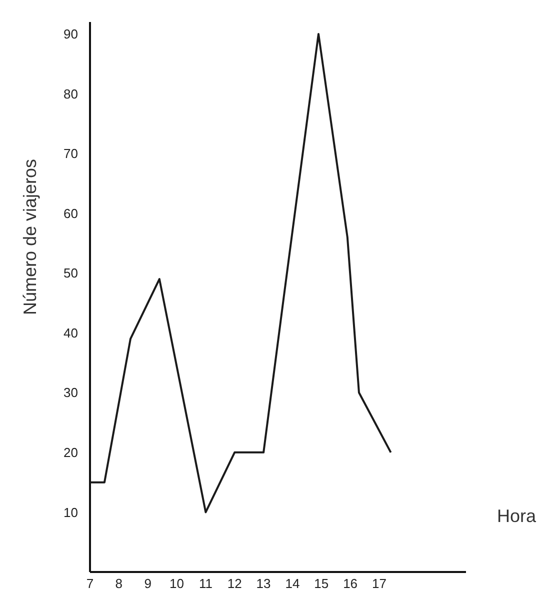 Image resolution: width=548 pixels, height=606 pixels. What do you see at coordinates (71, 332) in the screenshot?
I see `y-tick-label: 40` at bounding box center [71, 332].